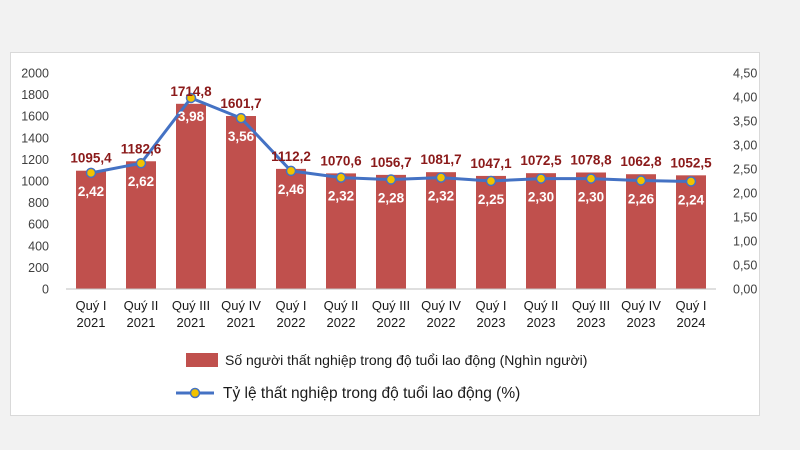 This screenshot has width=800, height=450. I want to click on left-tick-label: 1800, so click(35, 95).